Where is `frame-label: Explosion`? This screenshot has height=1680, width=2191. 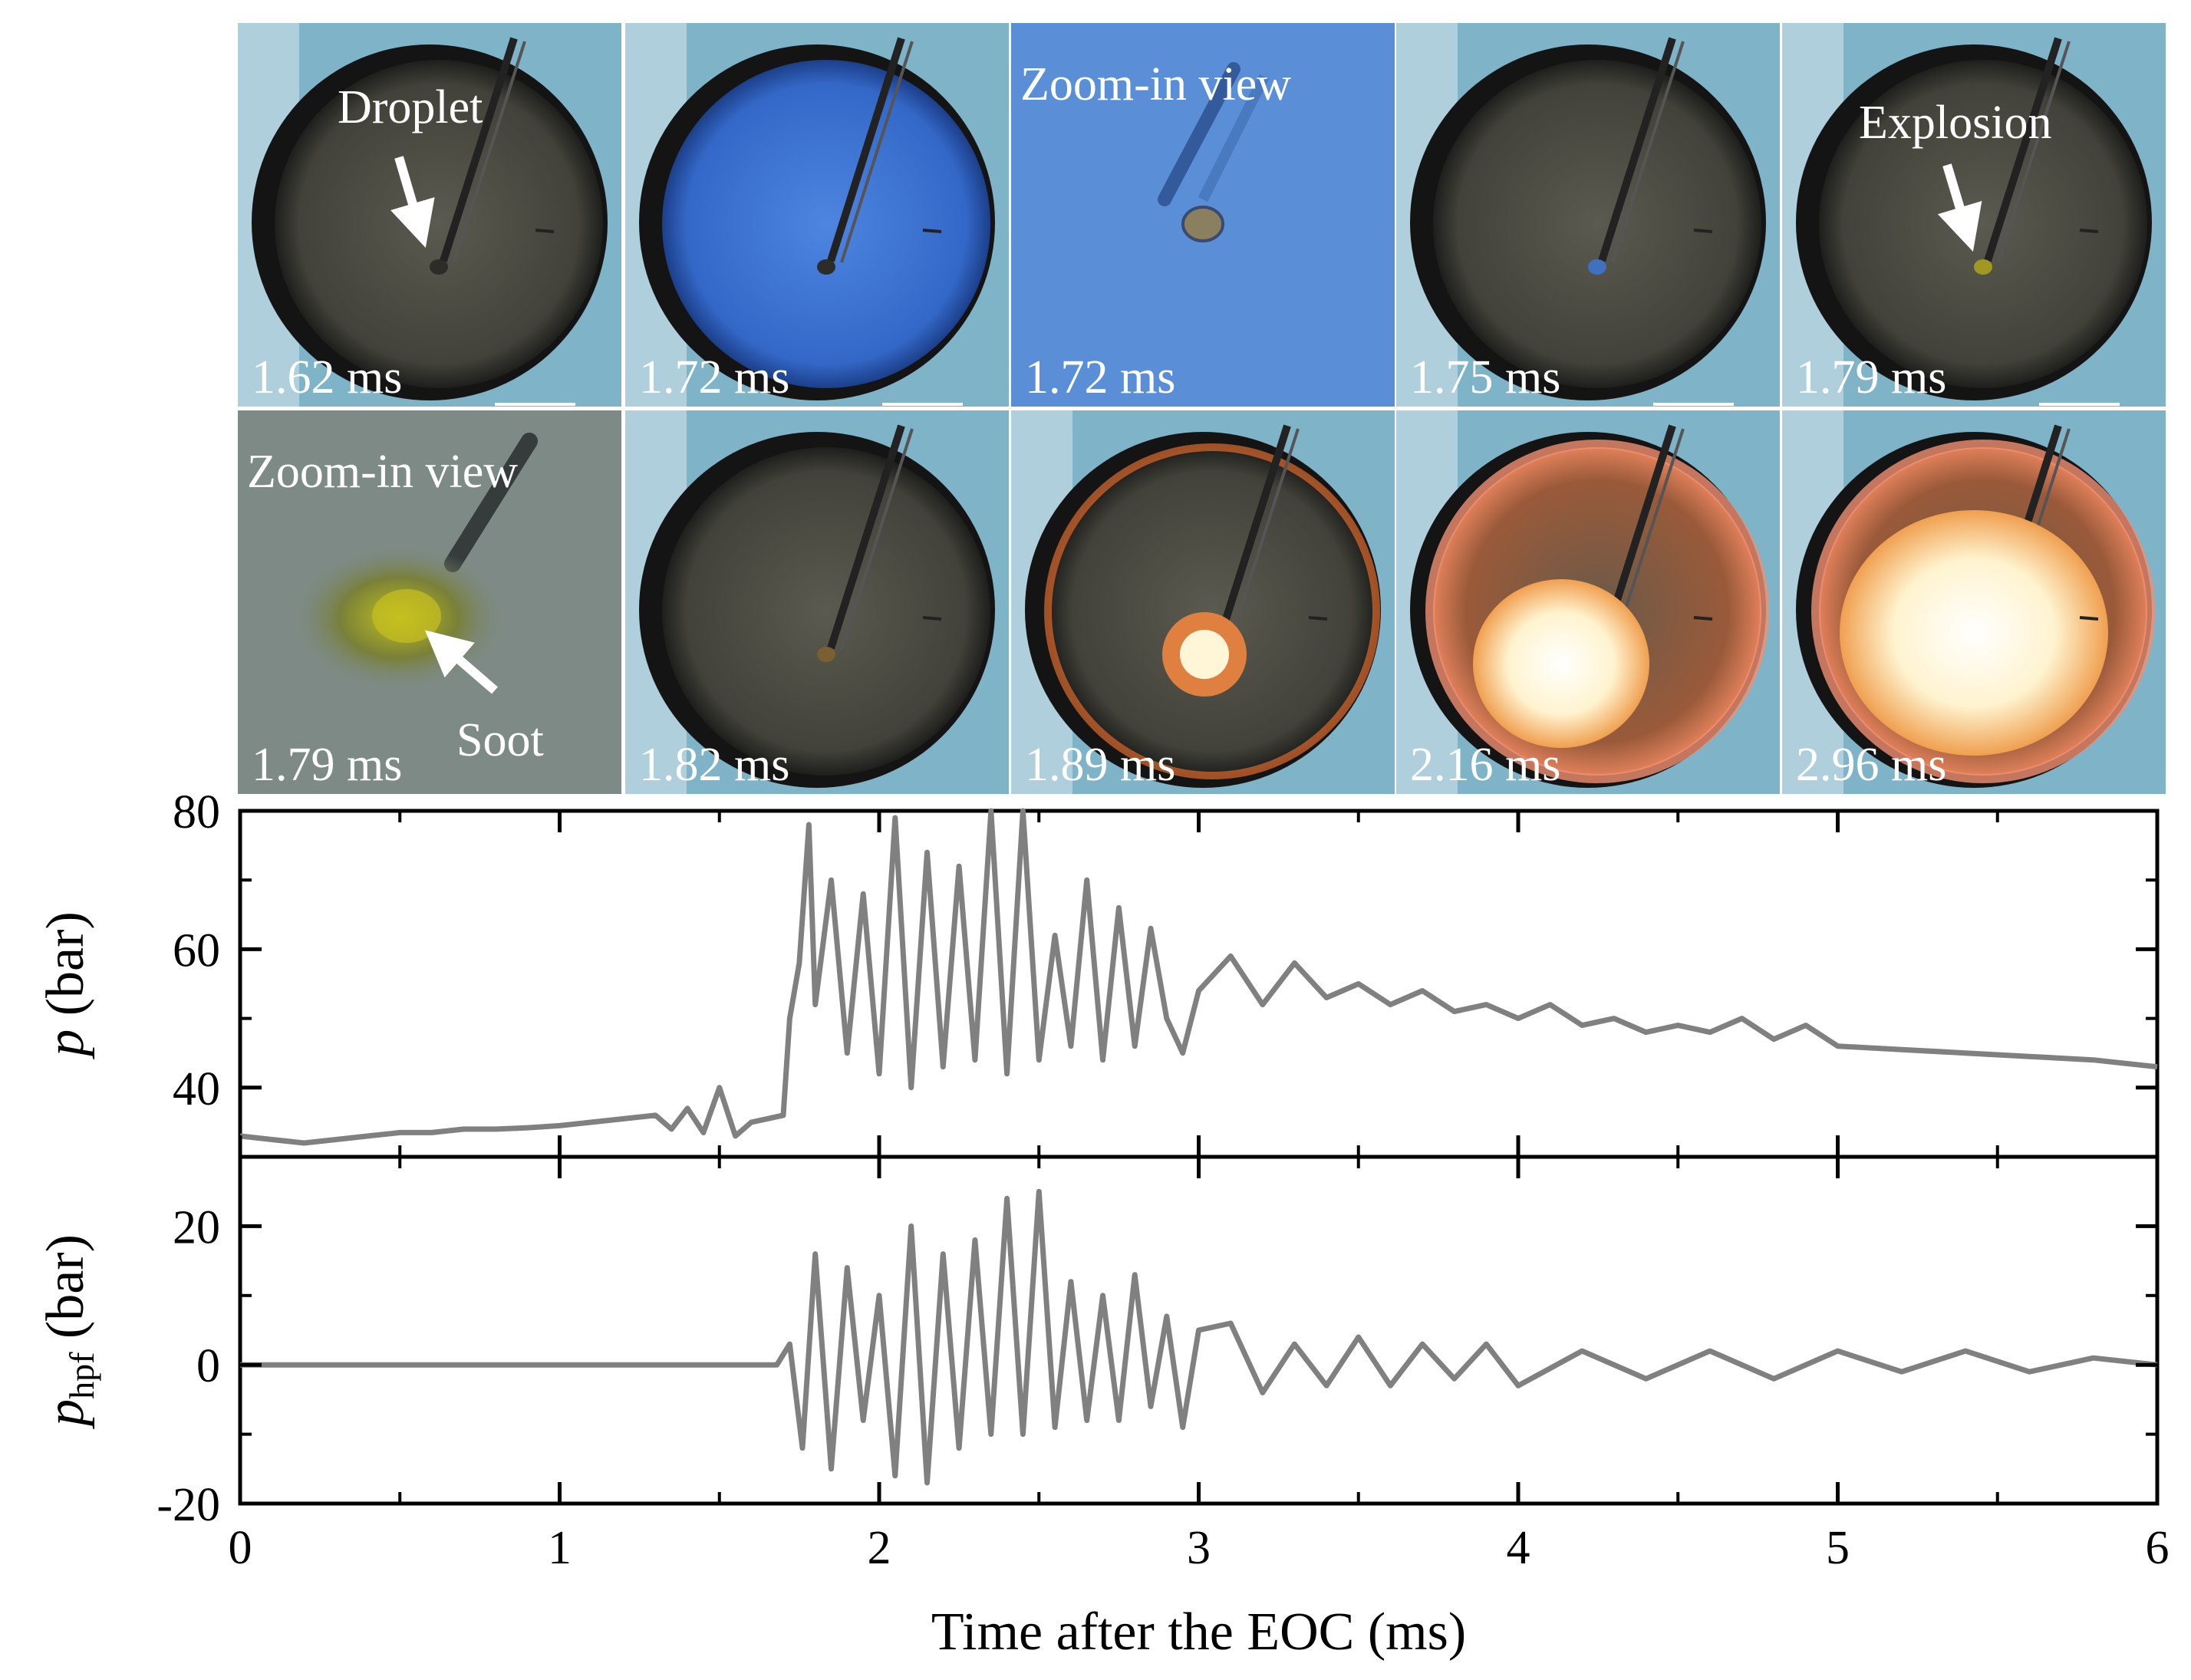
frame-label: Explosion is located at coordinates (1955, 123).